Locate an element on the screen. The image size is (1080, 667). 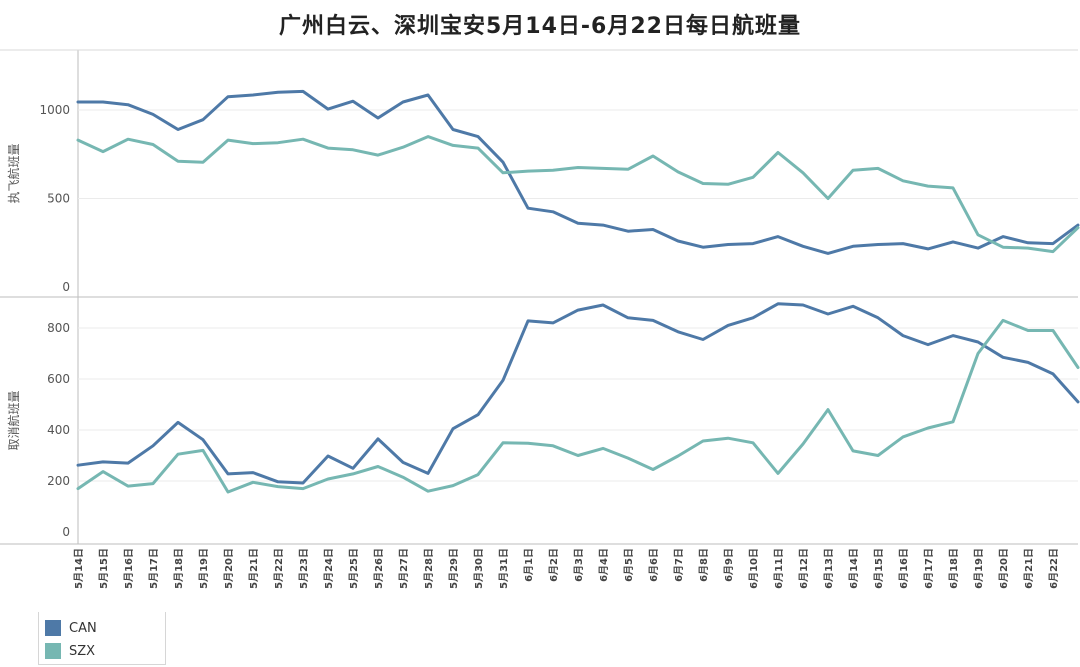
x-tick-label: 5月19日 is located at coordinates (204, 568).